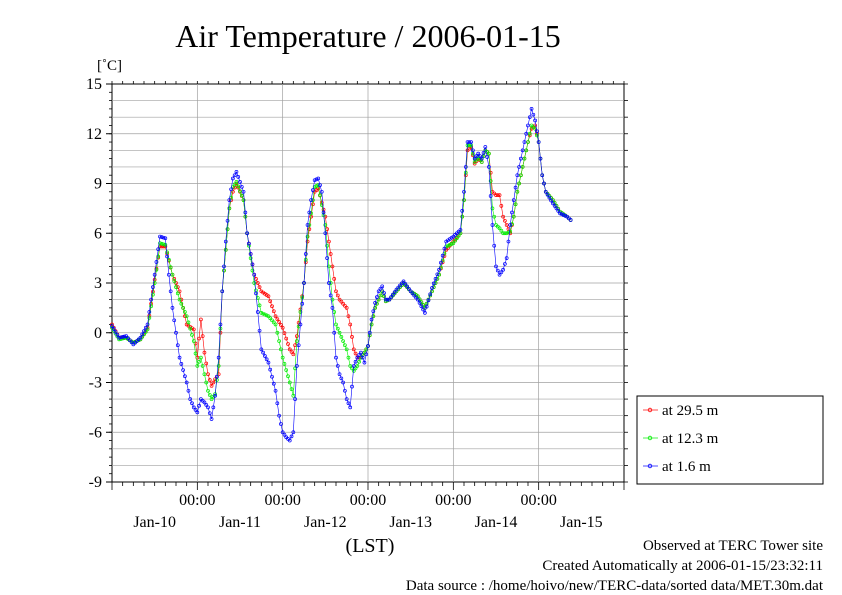 The image size is (842, 595). Describe the element at coordinates (733, 546) in the screenshot. I see `footer-site: Observed at TERC Tower site` at that location.